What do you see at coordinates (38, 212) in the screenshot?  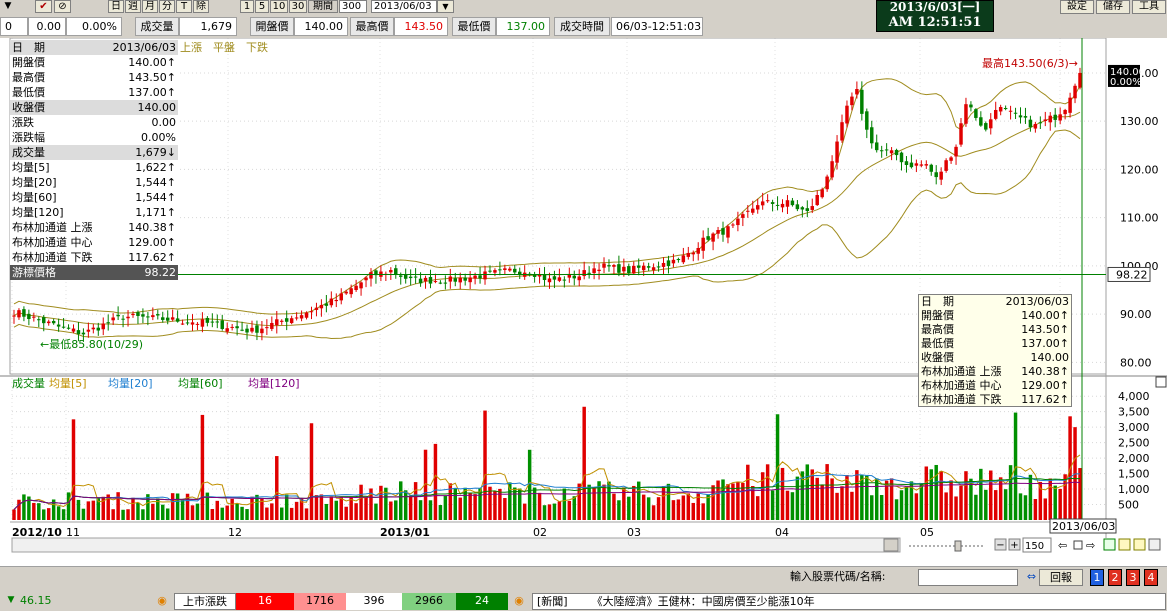 I see `info-label: 均量[120]` at bounding box center [38, 212].